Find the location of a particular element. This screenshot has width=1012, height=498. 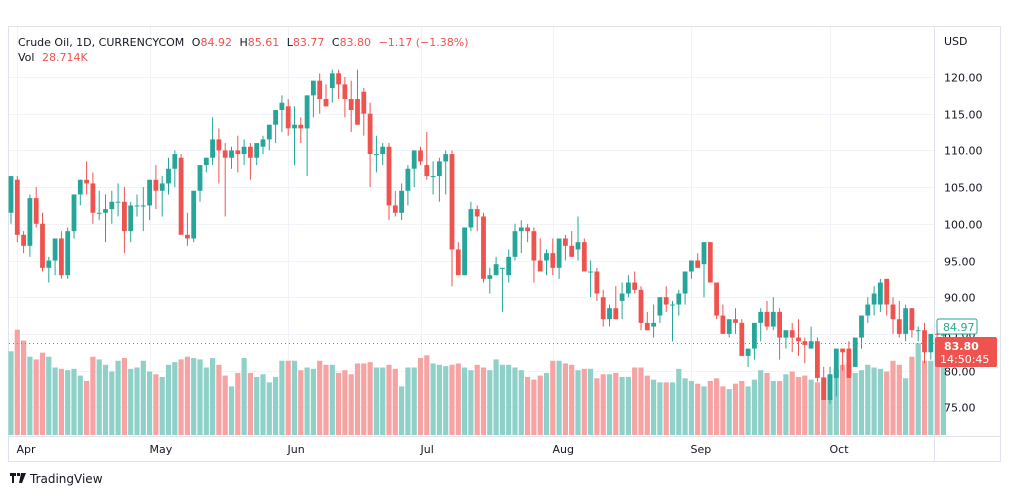

ohlc-high: H85.61 is located at coordinates (259, 42).